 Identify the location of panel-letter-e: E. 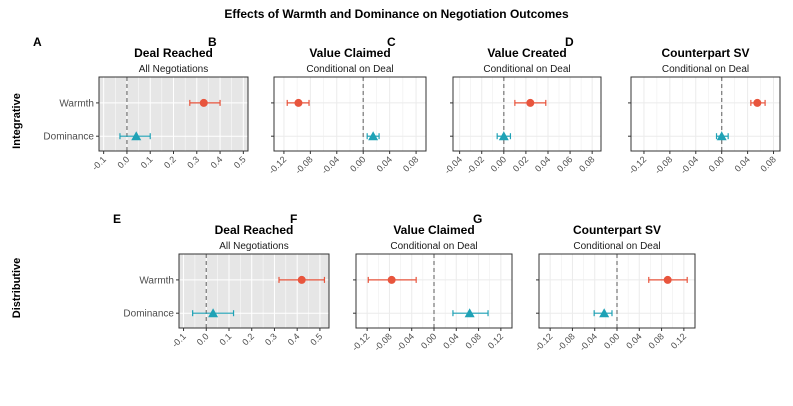
(117, 219).